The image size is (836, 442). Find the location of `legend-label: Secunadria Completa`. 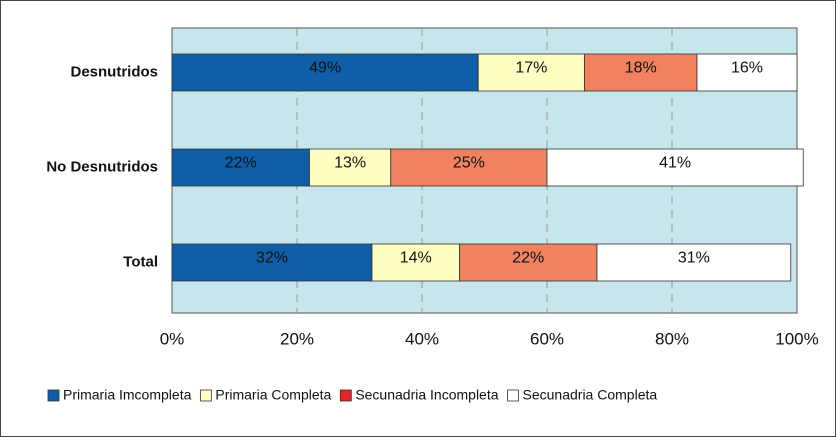

legend-label: Secunadria Completa is located at coordinates (590, 395).